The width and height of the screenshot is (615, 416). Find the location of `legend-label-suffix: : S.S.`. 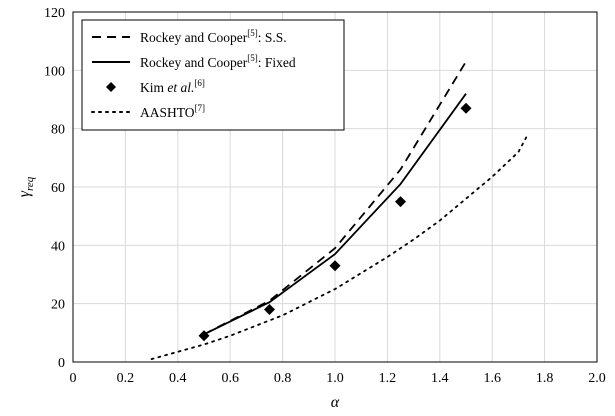

legend-label-suffix: : S.S. is located at coordinates (272, 37).